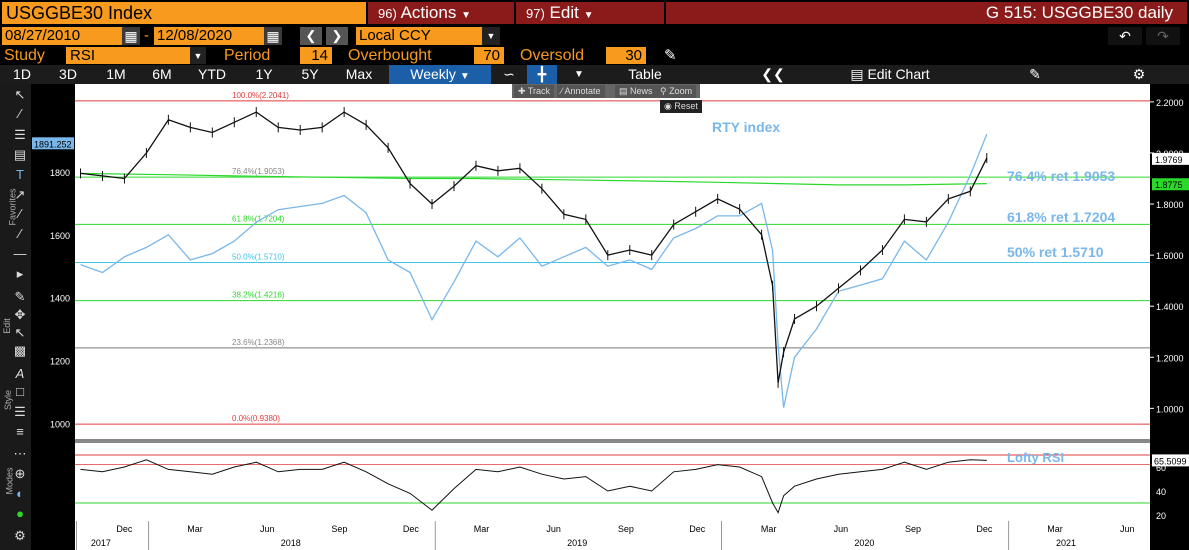 This screenshot has height=550, width=1189. What do you see at coordinates (184, 13) in the screenshot?
I see `ticker-field: USGGBE30 Index` at bounding box center [184, 13].